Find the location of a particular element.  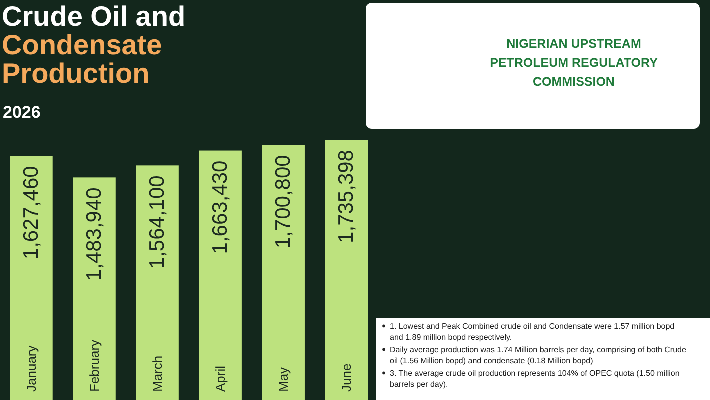

chart-subtitle: 2026 is located at coordinates (22, 112).